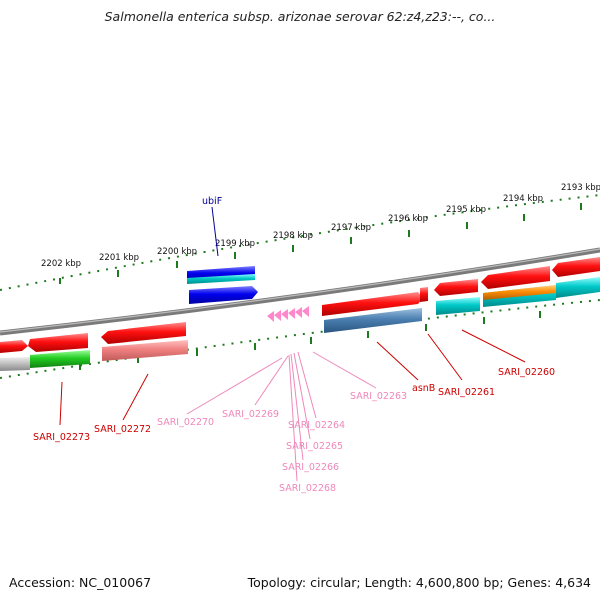 This screenshot has height=600, width=600. What do you see at coordinates (523, 199) in the screenshot?
I see `scale-label: 2194 kbp` at bounding box center [523, 199].